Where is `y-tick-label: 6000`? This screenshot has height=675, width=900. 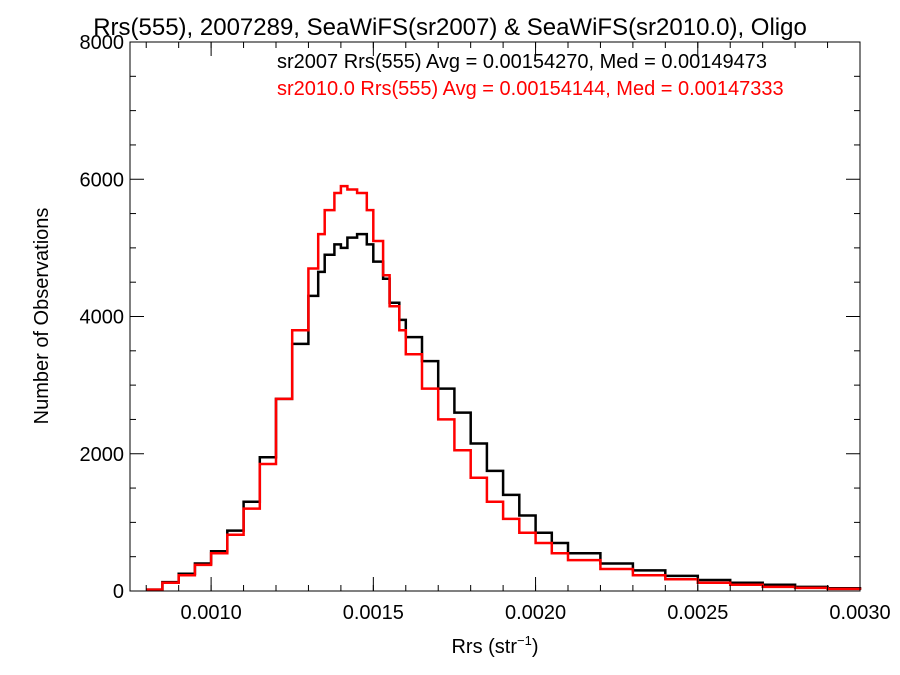 y-tick-label: 6000 is located at coordinates (102, 180).